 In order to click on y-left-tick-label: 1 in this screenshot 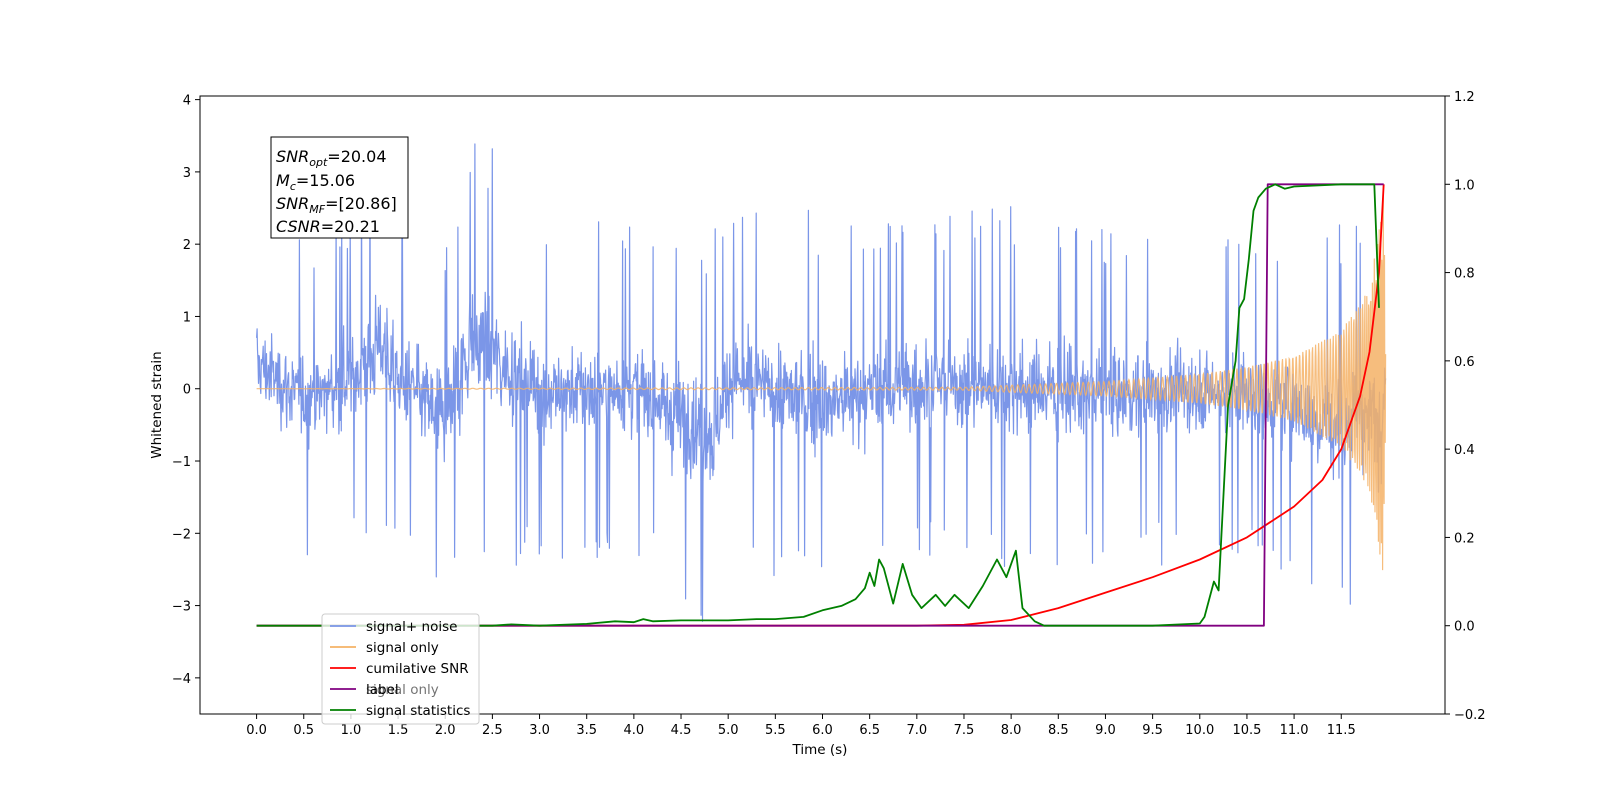, I will do `click(187, 317)`.